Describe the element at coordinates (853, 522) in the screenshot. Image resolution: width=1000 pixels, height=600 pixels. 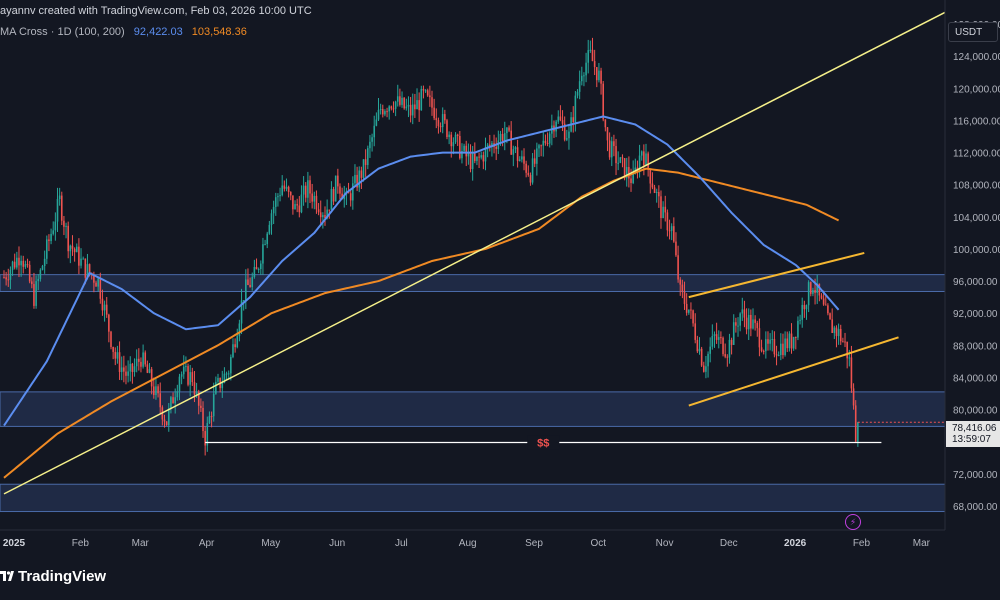
I see `lightning-icon: ⚡` at that location.